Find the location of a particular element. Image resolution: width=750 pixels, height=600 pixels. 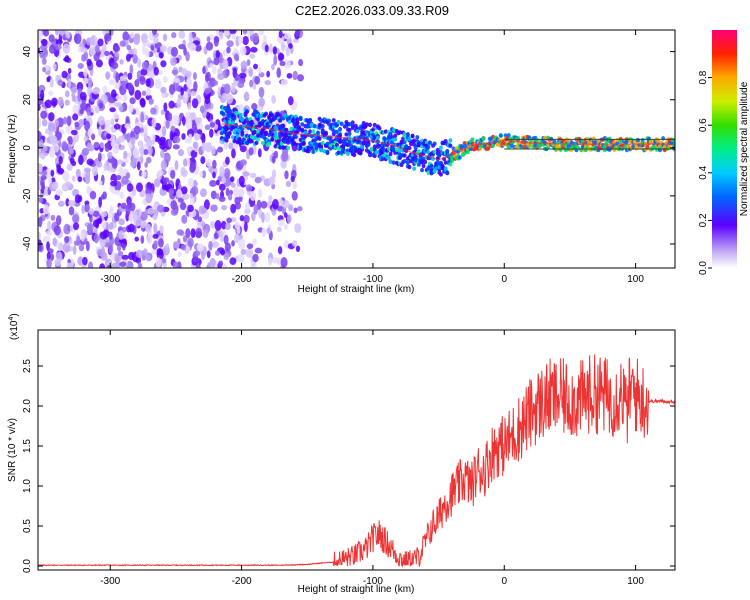

colorbar-ticks: 0.0 0.2 0.4 0.6 0.8 is located at coordinates (705, 172).